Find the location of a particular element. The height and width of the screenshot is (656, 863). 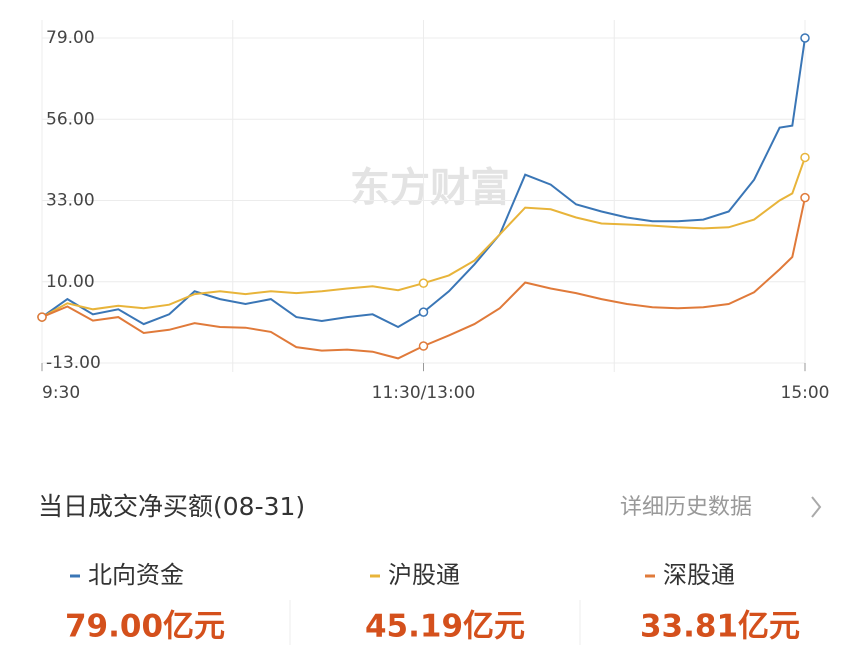

y-tick-label: -13.00 is located at coordinates (73, 363).